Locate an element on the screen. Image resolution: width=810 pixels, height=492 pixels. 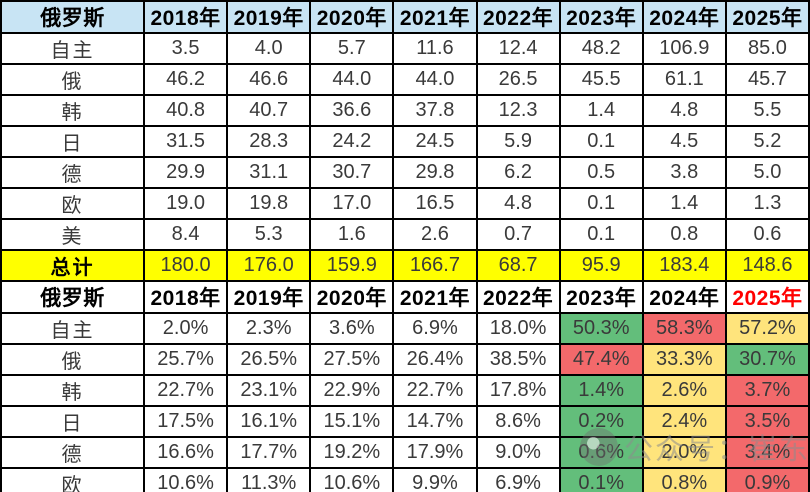
value-cell: 38.5% is located at coordinates (518, 359).